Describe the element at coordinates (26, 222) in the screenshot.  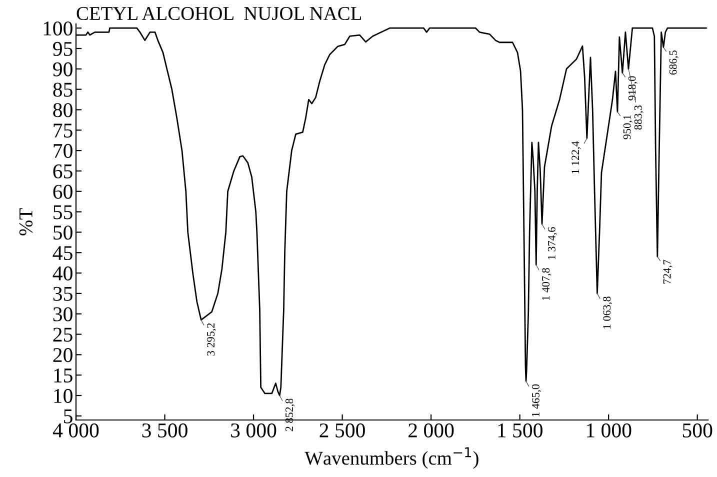
I see `y-axis-title: %T` at that location.